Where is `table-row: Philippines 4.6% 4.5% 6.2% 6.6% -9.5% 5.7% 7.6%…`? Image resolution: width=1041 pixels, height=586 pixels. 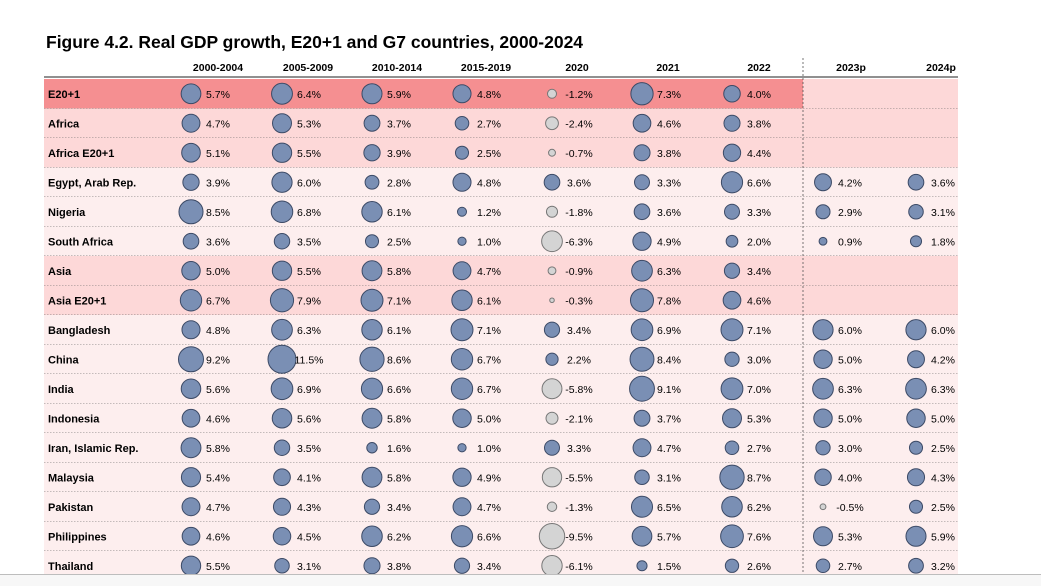
table-row: Philippines 4.6% 4.5% 6.2% 6.6% -9.5% 5.7% 7.6%… is located at coordinates (501, 536).